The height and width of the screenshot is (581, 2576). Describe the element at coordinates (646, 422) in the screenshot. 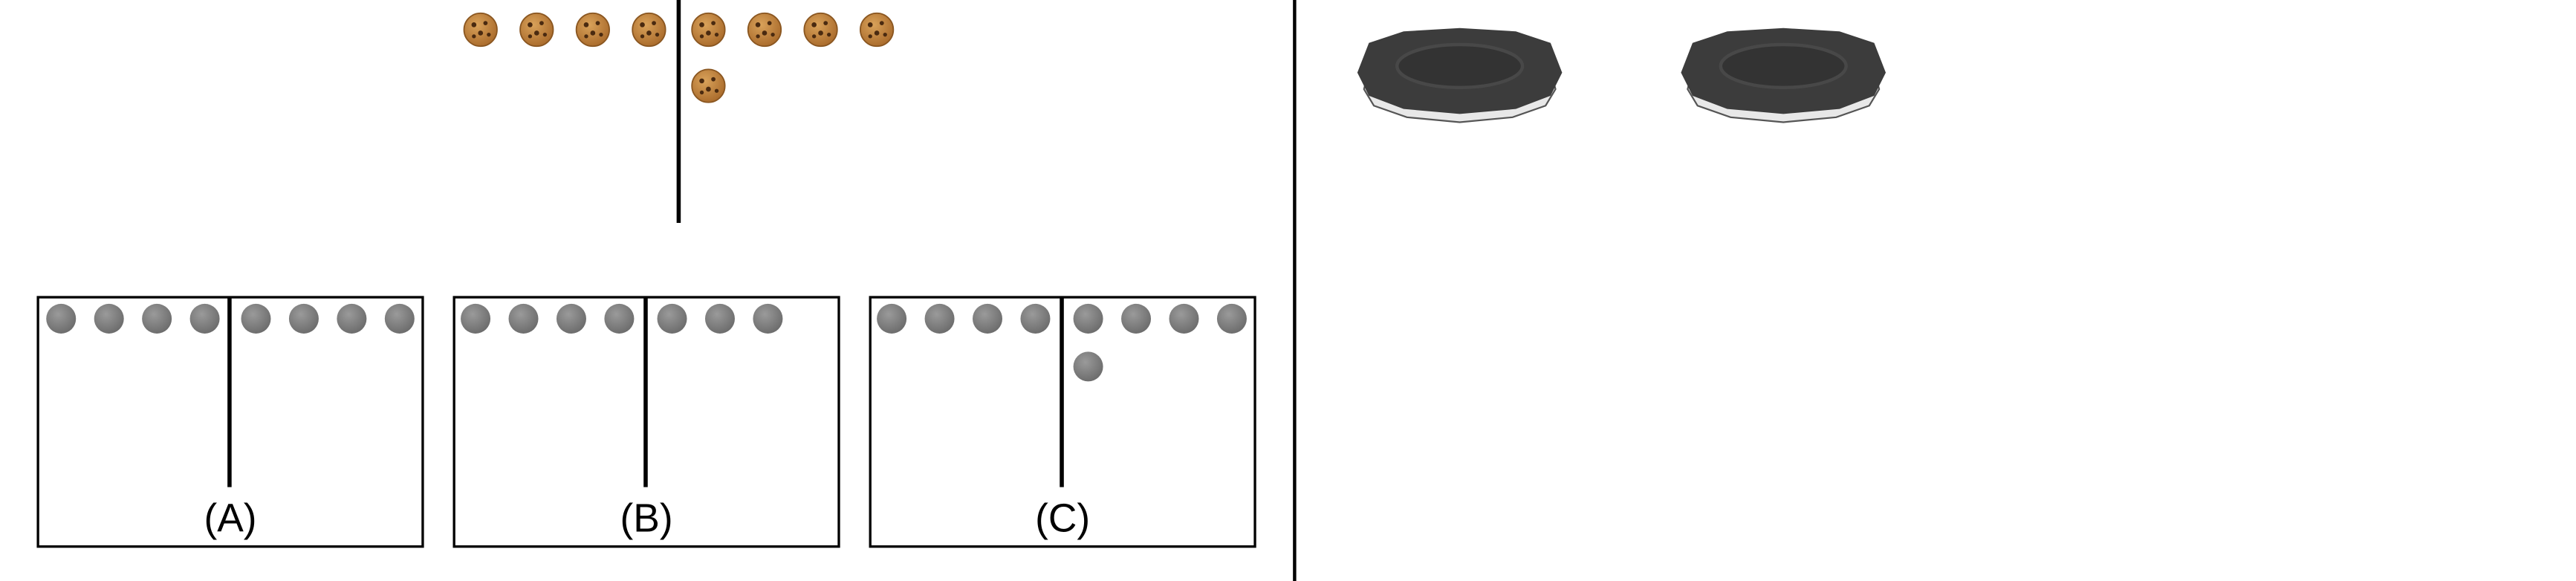

I see `option-b: (B)` at that location.